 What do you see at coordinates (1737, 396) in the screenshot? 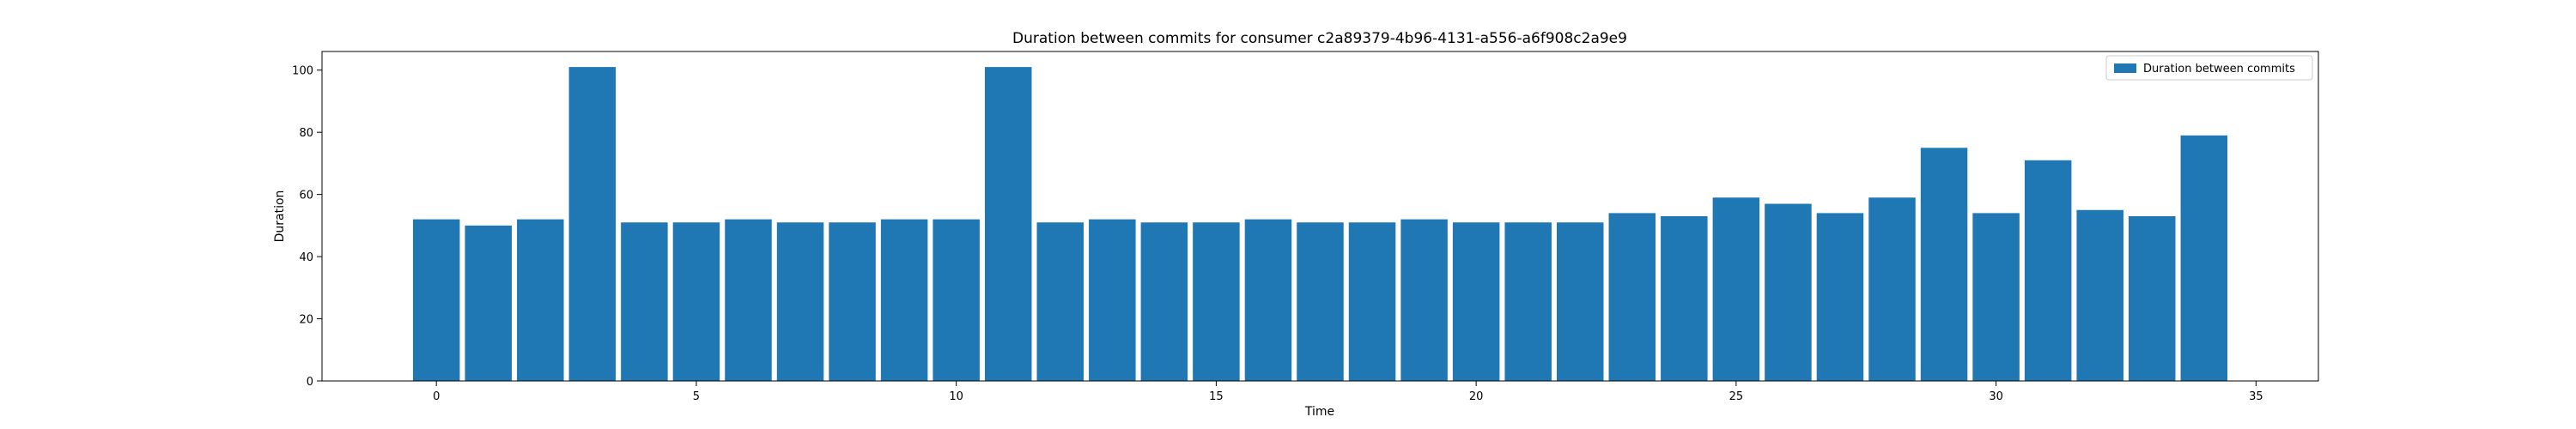
I see `x-tick-label-25: 25` at bounding box center [1737, 396].